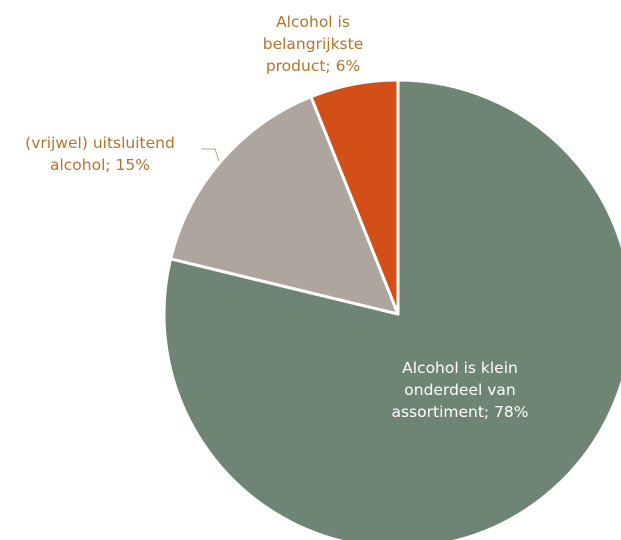 The width and height of the screenshot is (621, 540). What do you see at coordinates (100, 154) in the screenshot?
I see `slice-label-1: (vrijwel) uitsluitend alcohol; 15%` at bounding box center [100, 154].